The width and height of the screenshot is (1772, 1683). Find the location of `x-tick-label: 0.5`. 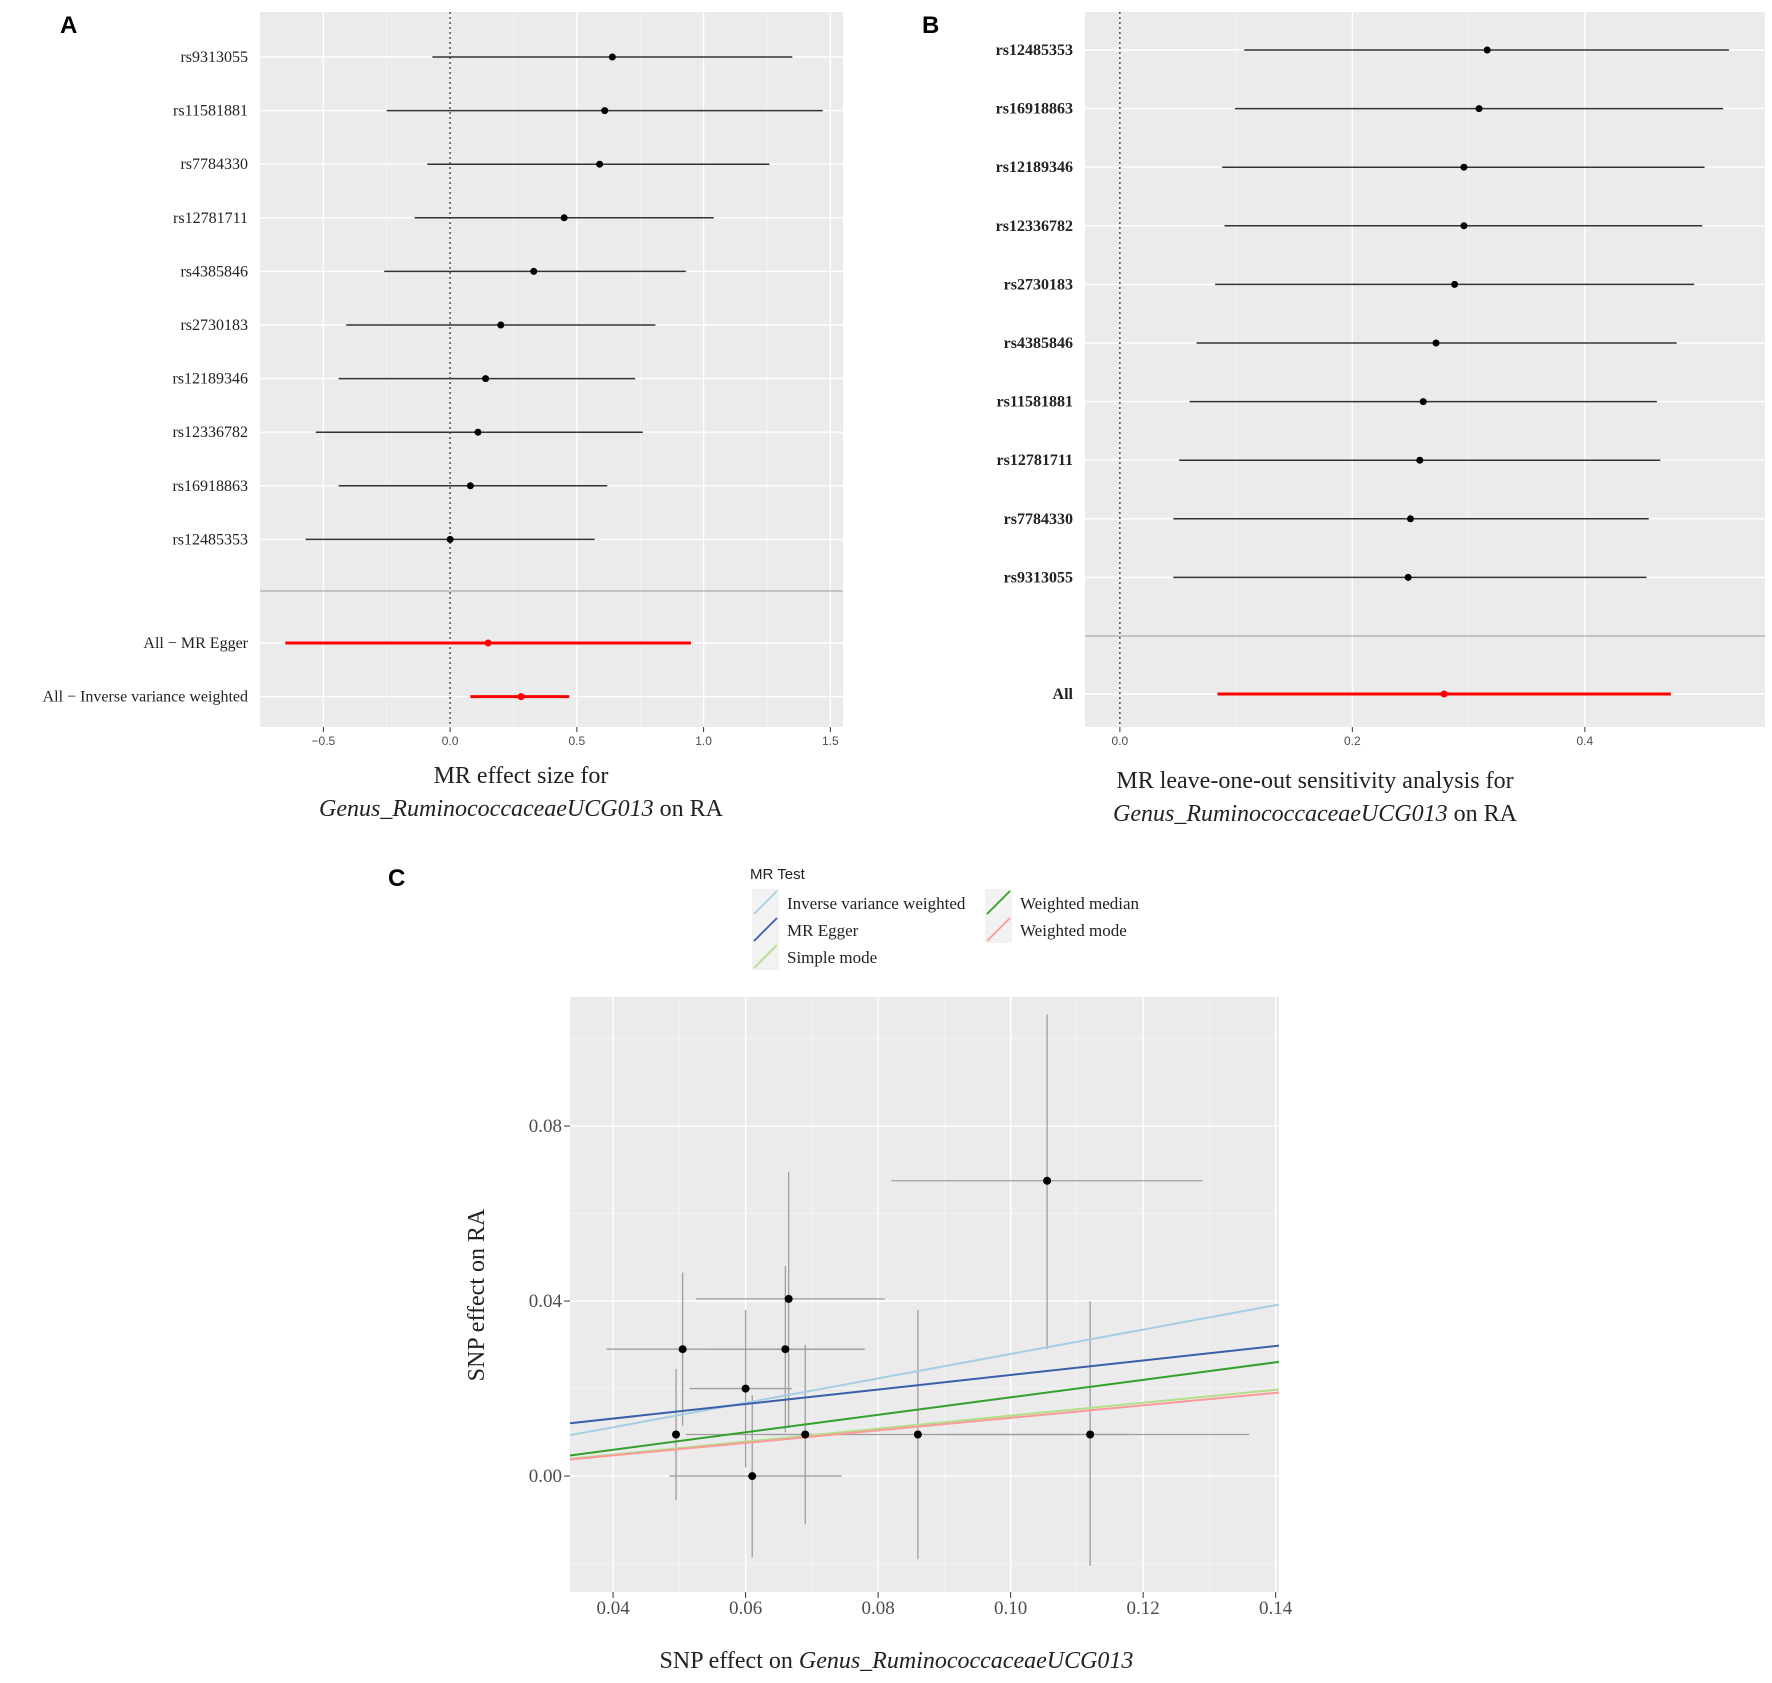

x-tick-label: 0.5 is located at coordinates (577, 741).